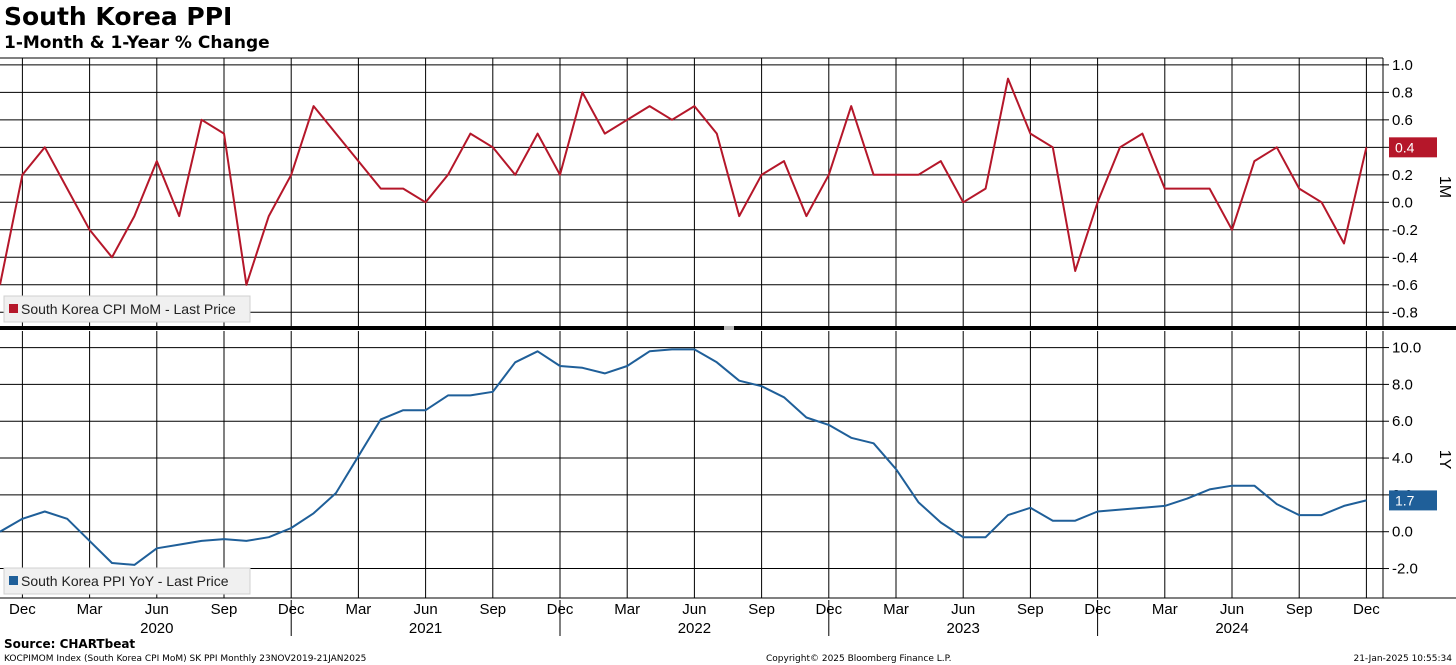  What do you see at coordinates (1405, 147) in the screenshot?
I see `last-value-label: 0.4` at bounding box center [1405, 147].